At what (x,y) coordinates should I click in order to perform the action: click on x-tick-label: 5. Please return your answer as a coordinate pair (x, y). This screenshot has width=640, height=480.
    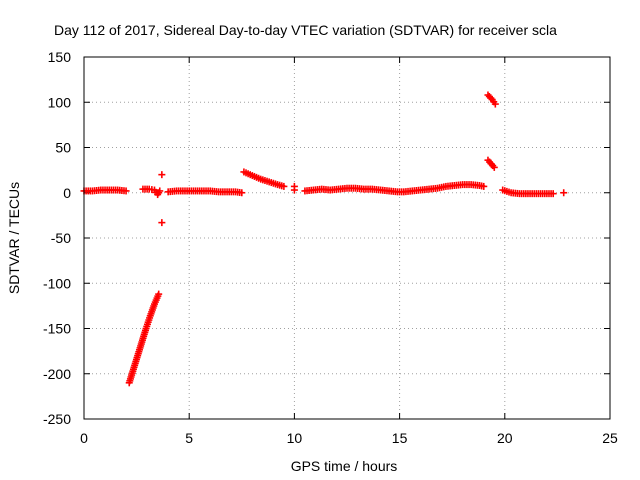
    Looking at the image, I should click on (189, 438).